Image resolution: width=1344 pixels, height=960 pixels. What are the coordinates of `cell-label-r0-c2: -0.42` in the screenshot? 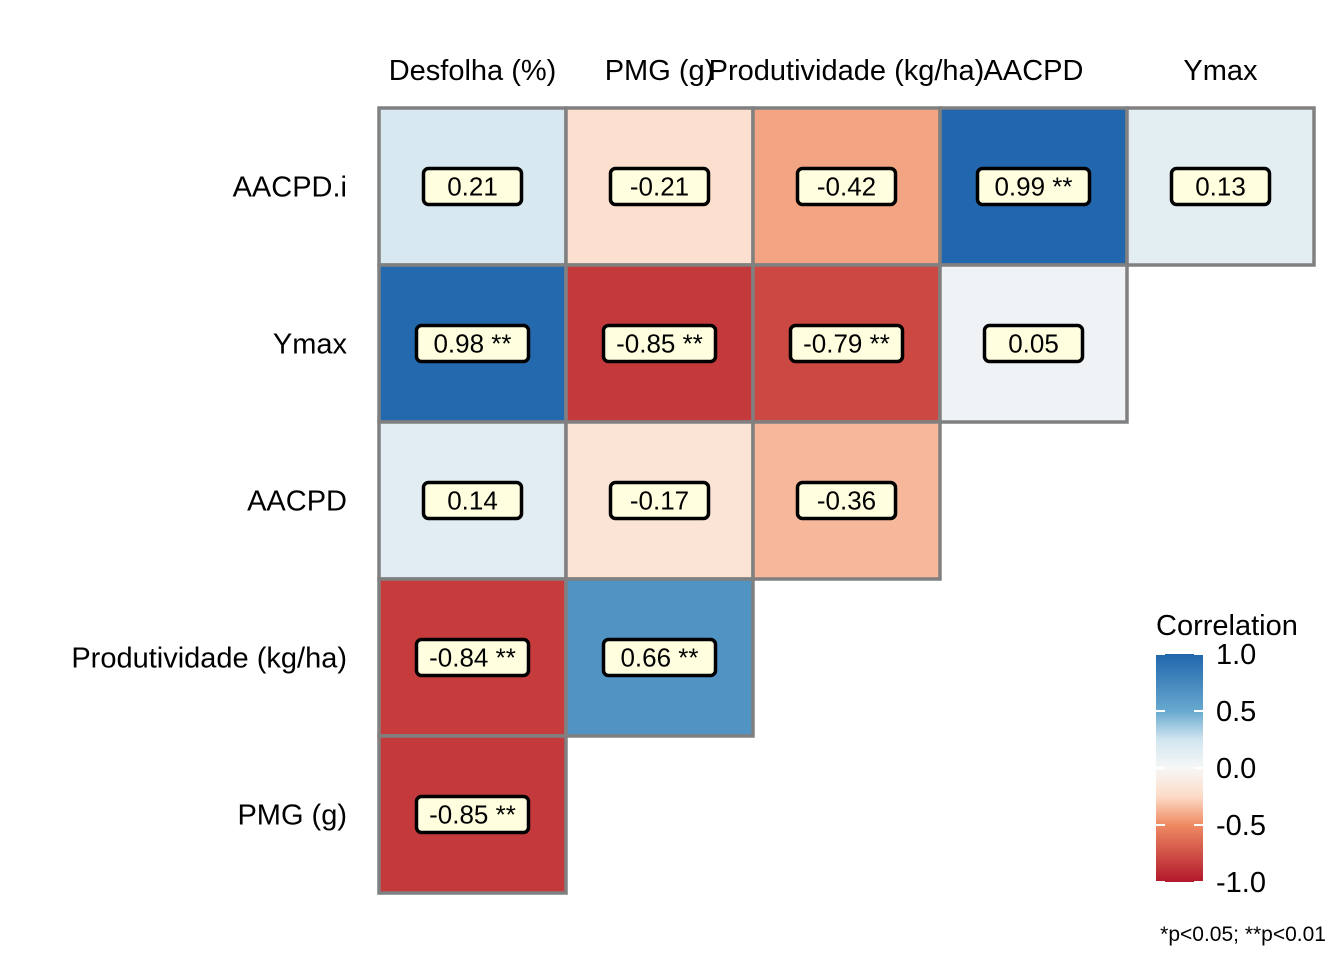 It's located at (846, 187).